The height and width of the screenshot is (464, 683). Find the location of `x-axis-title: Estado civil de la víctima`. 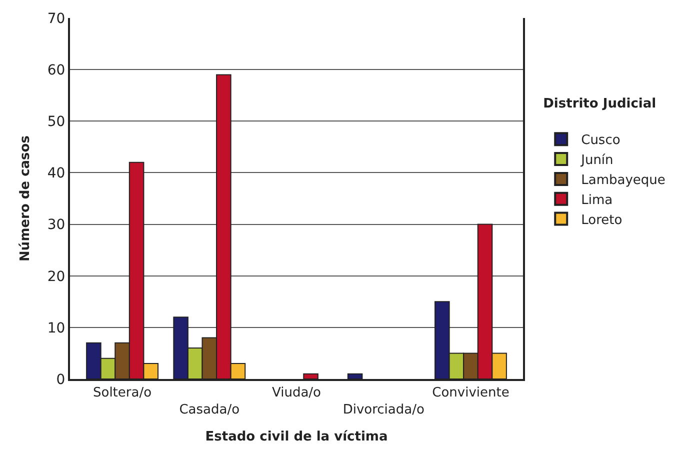

x-axis-title: Estado civil de la víctima is located at coordinates (296, 437).